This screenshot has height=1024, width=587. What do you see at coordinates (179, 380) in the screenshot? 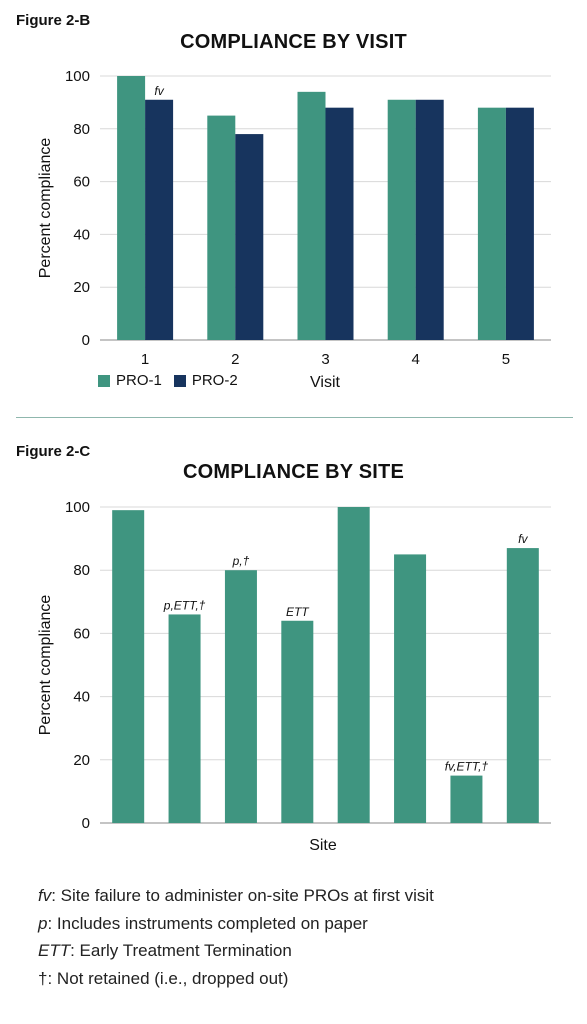
I see `legend-swatch-pro2` at bounding box center [179, 380].